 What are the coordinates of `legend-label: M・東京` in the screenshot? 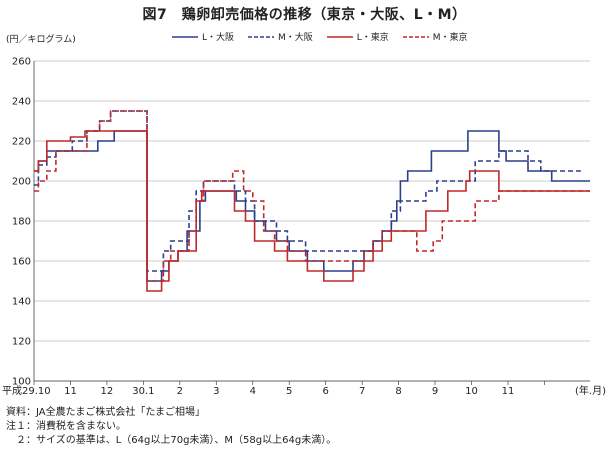 It's located at (450, 38).